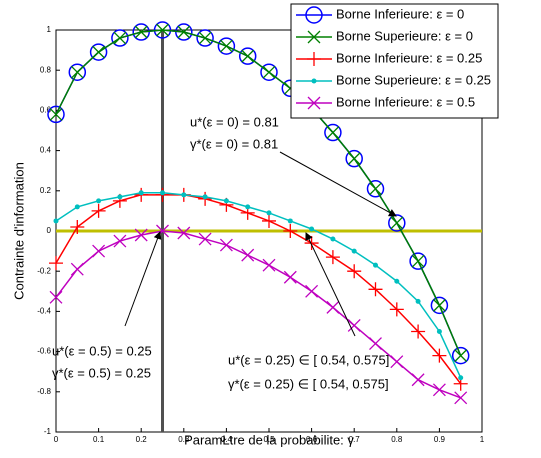 This screenshot has height=458, width=541. I want to click on x-tick-label: 0.9, so click(440, 439).